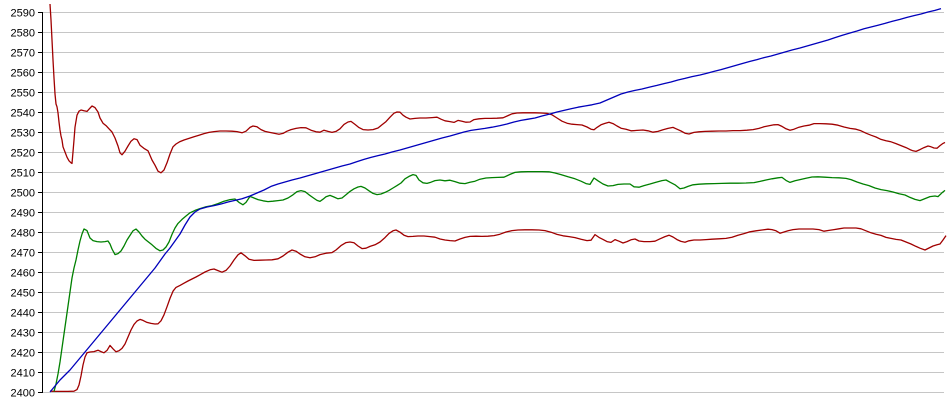  I want to click on y-axis-label: 2560, so click(23, 74).